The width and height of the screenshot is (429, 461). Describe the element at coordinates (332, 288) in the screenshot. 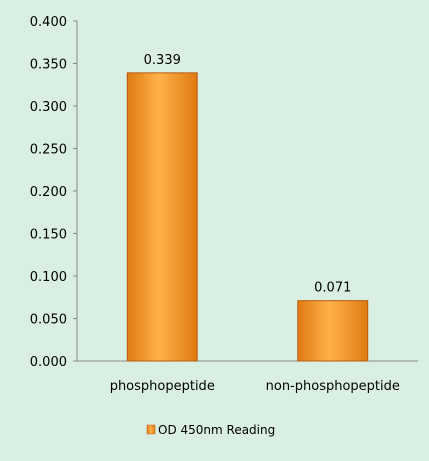

I see `data-label: 0.071` at that location.